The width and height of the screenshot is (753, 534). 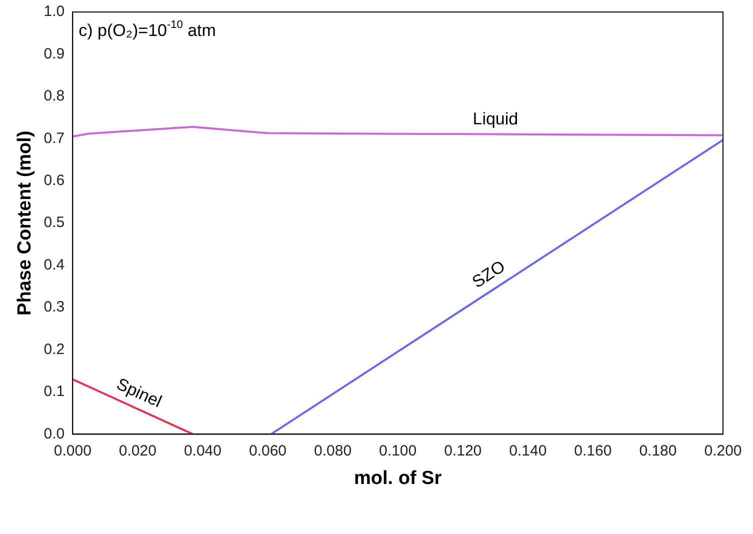 I want to click on y-tick-label: 0.3, so click(x=54, y=307).